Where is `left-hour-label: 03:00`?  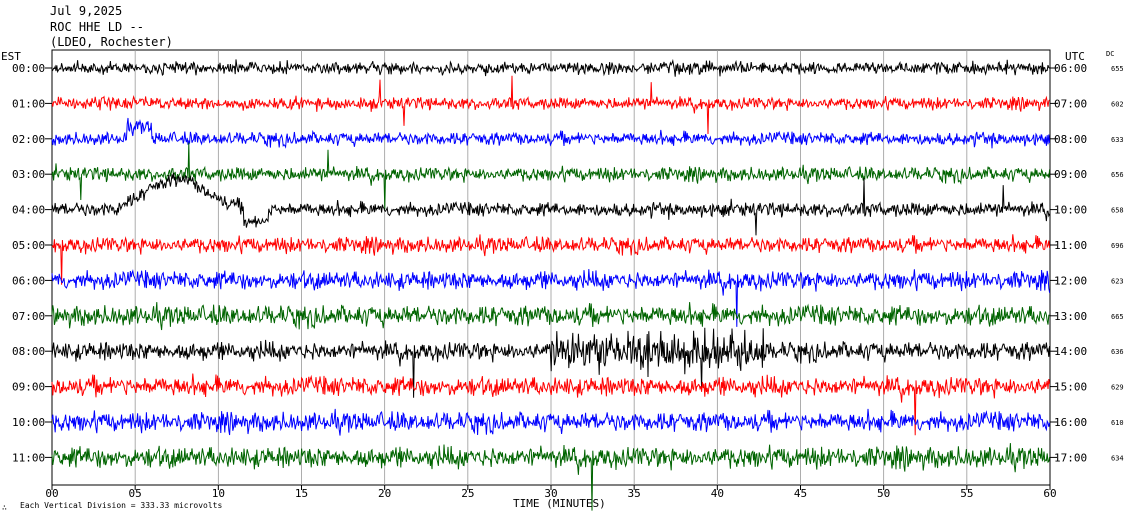
left-hour-label: 03:00 is located at coordinates (28, 174).